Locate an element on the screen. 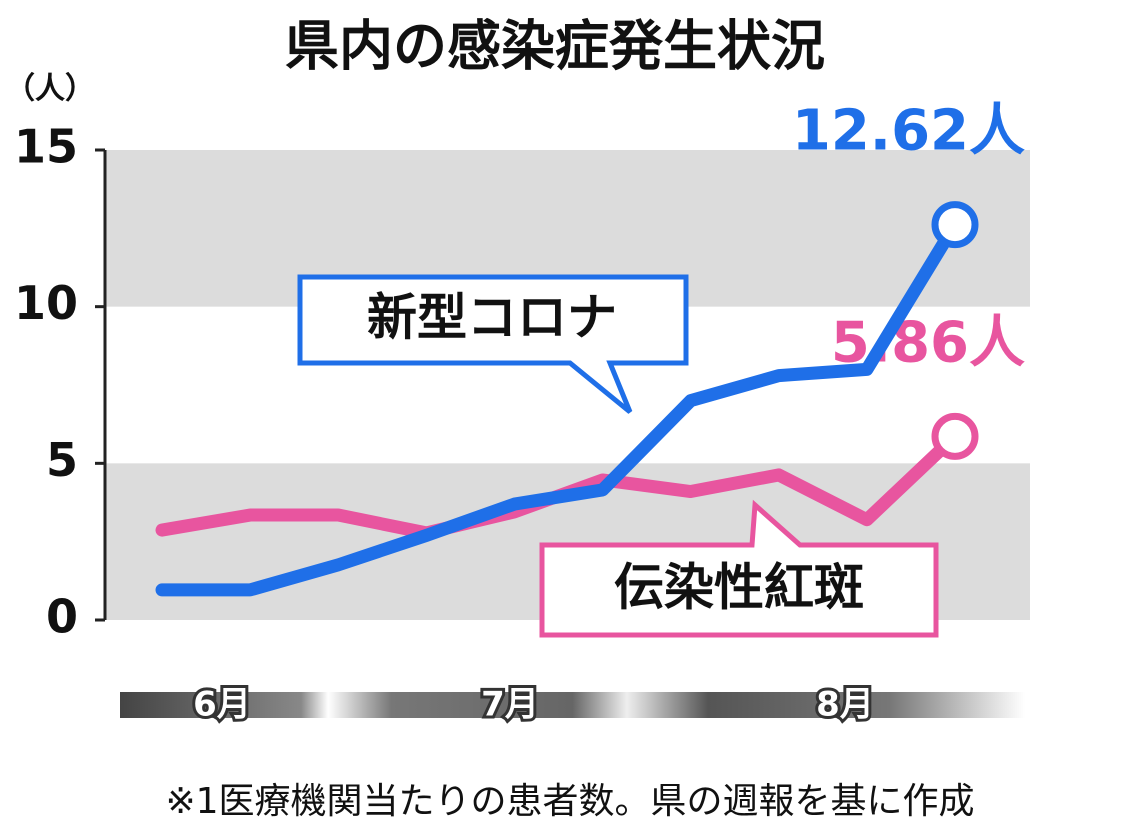  chart-title: 県内の感染症発生状況 is located at coordinates (555, 46).